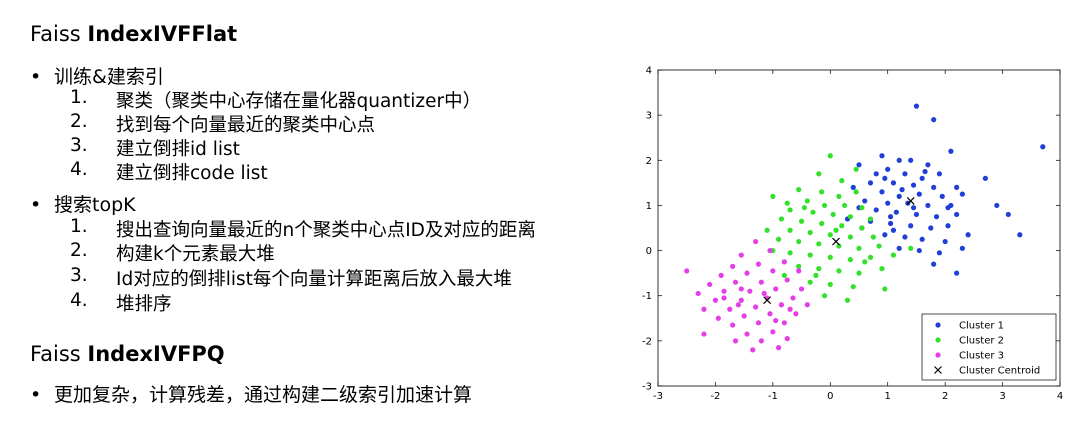  Describe the element at coordinates (1002, 396) in the screenshot. I see `x-tick-label: 3` at that location.